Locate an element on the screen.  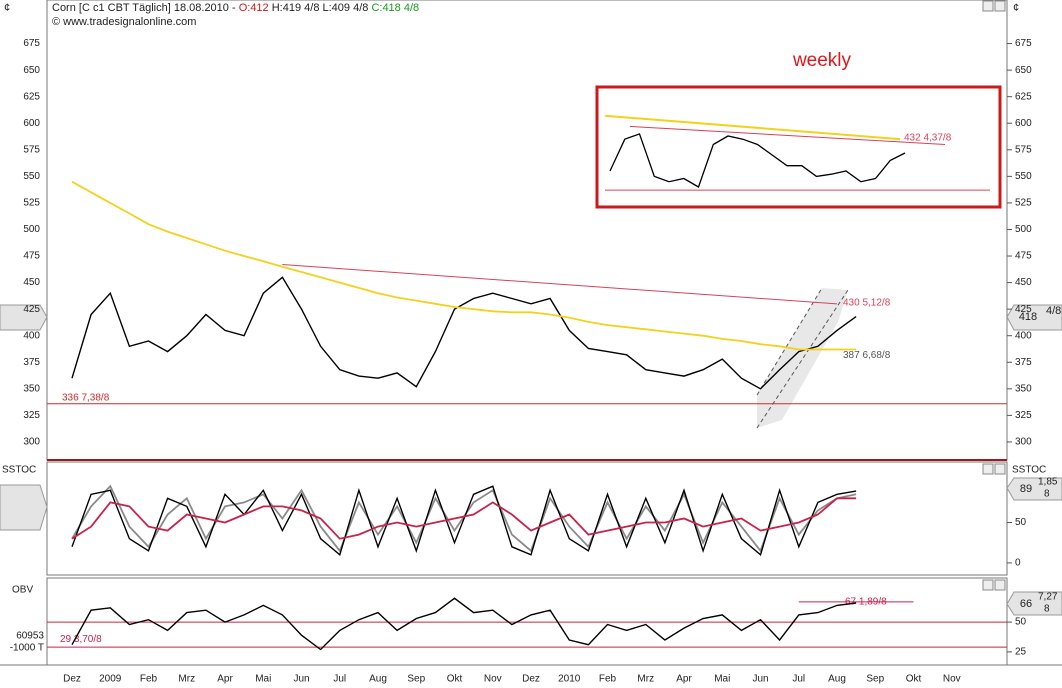
low: L:409 4/8 is located at coordinates (346, 8).